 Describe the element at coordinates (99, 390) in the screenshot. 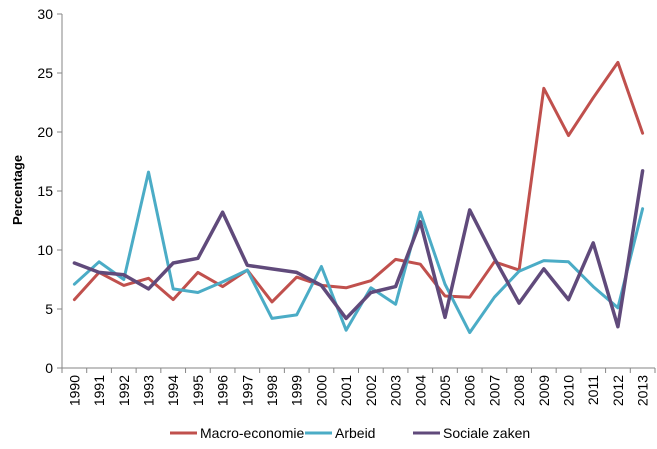

I see `x-tick-label: 1991` at that location.